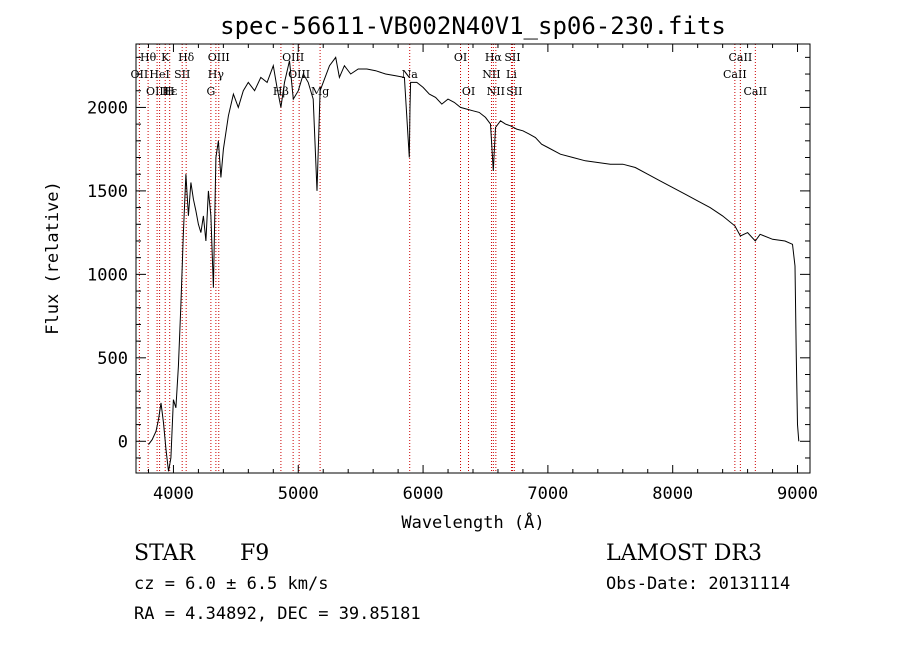  What do you see at coordinates (547, 494) in the screenshot?
I see `x-tick-label: 7000` at bounding box center [547, 494].